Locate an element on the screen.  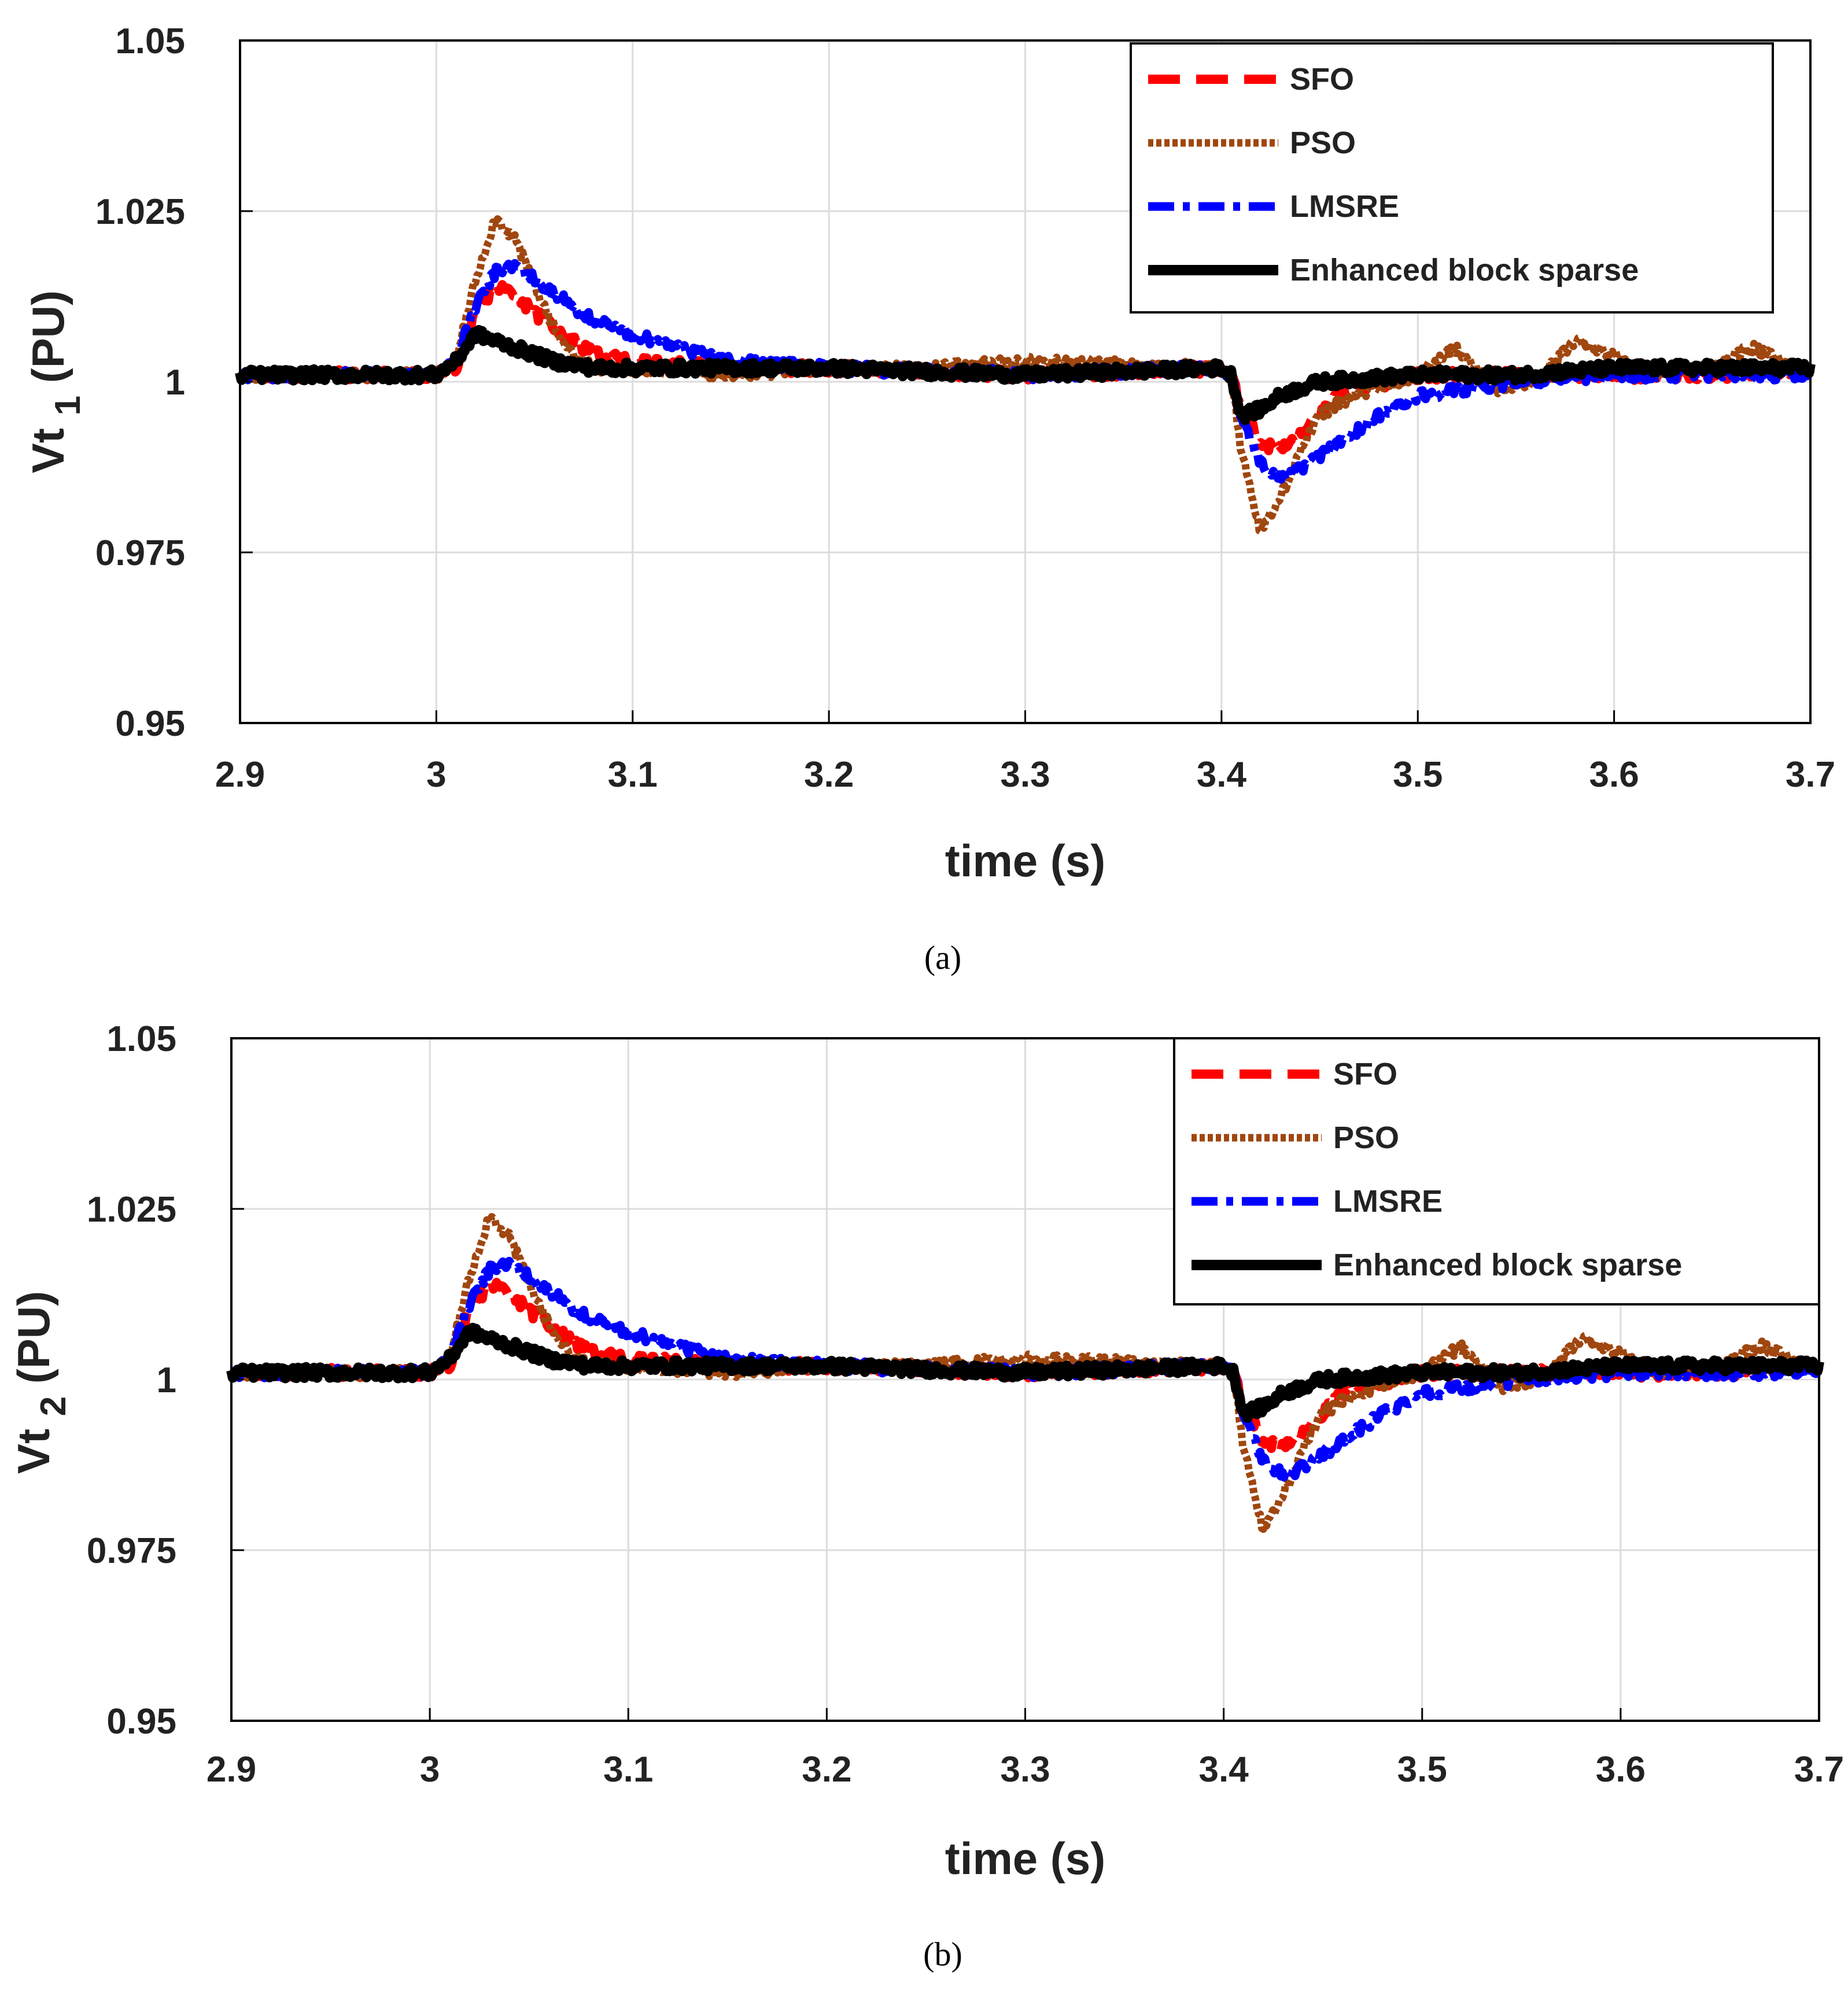
y-axis-label: Vt 1 (PU) is located at coordinates (56, 381).